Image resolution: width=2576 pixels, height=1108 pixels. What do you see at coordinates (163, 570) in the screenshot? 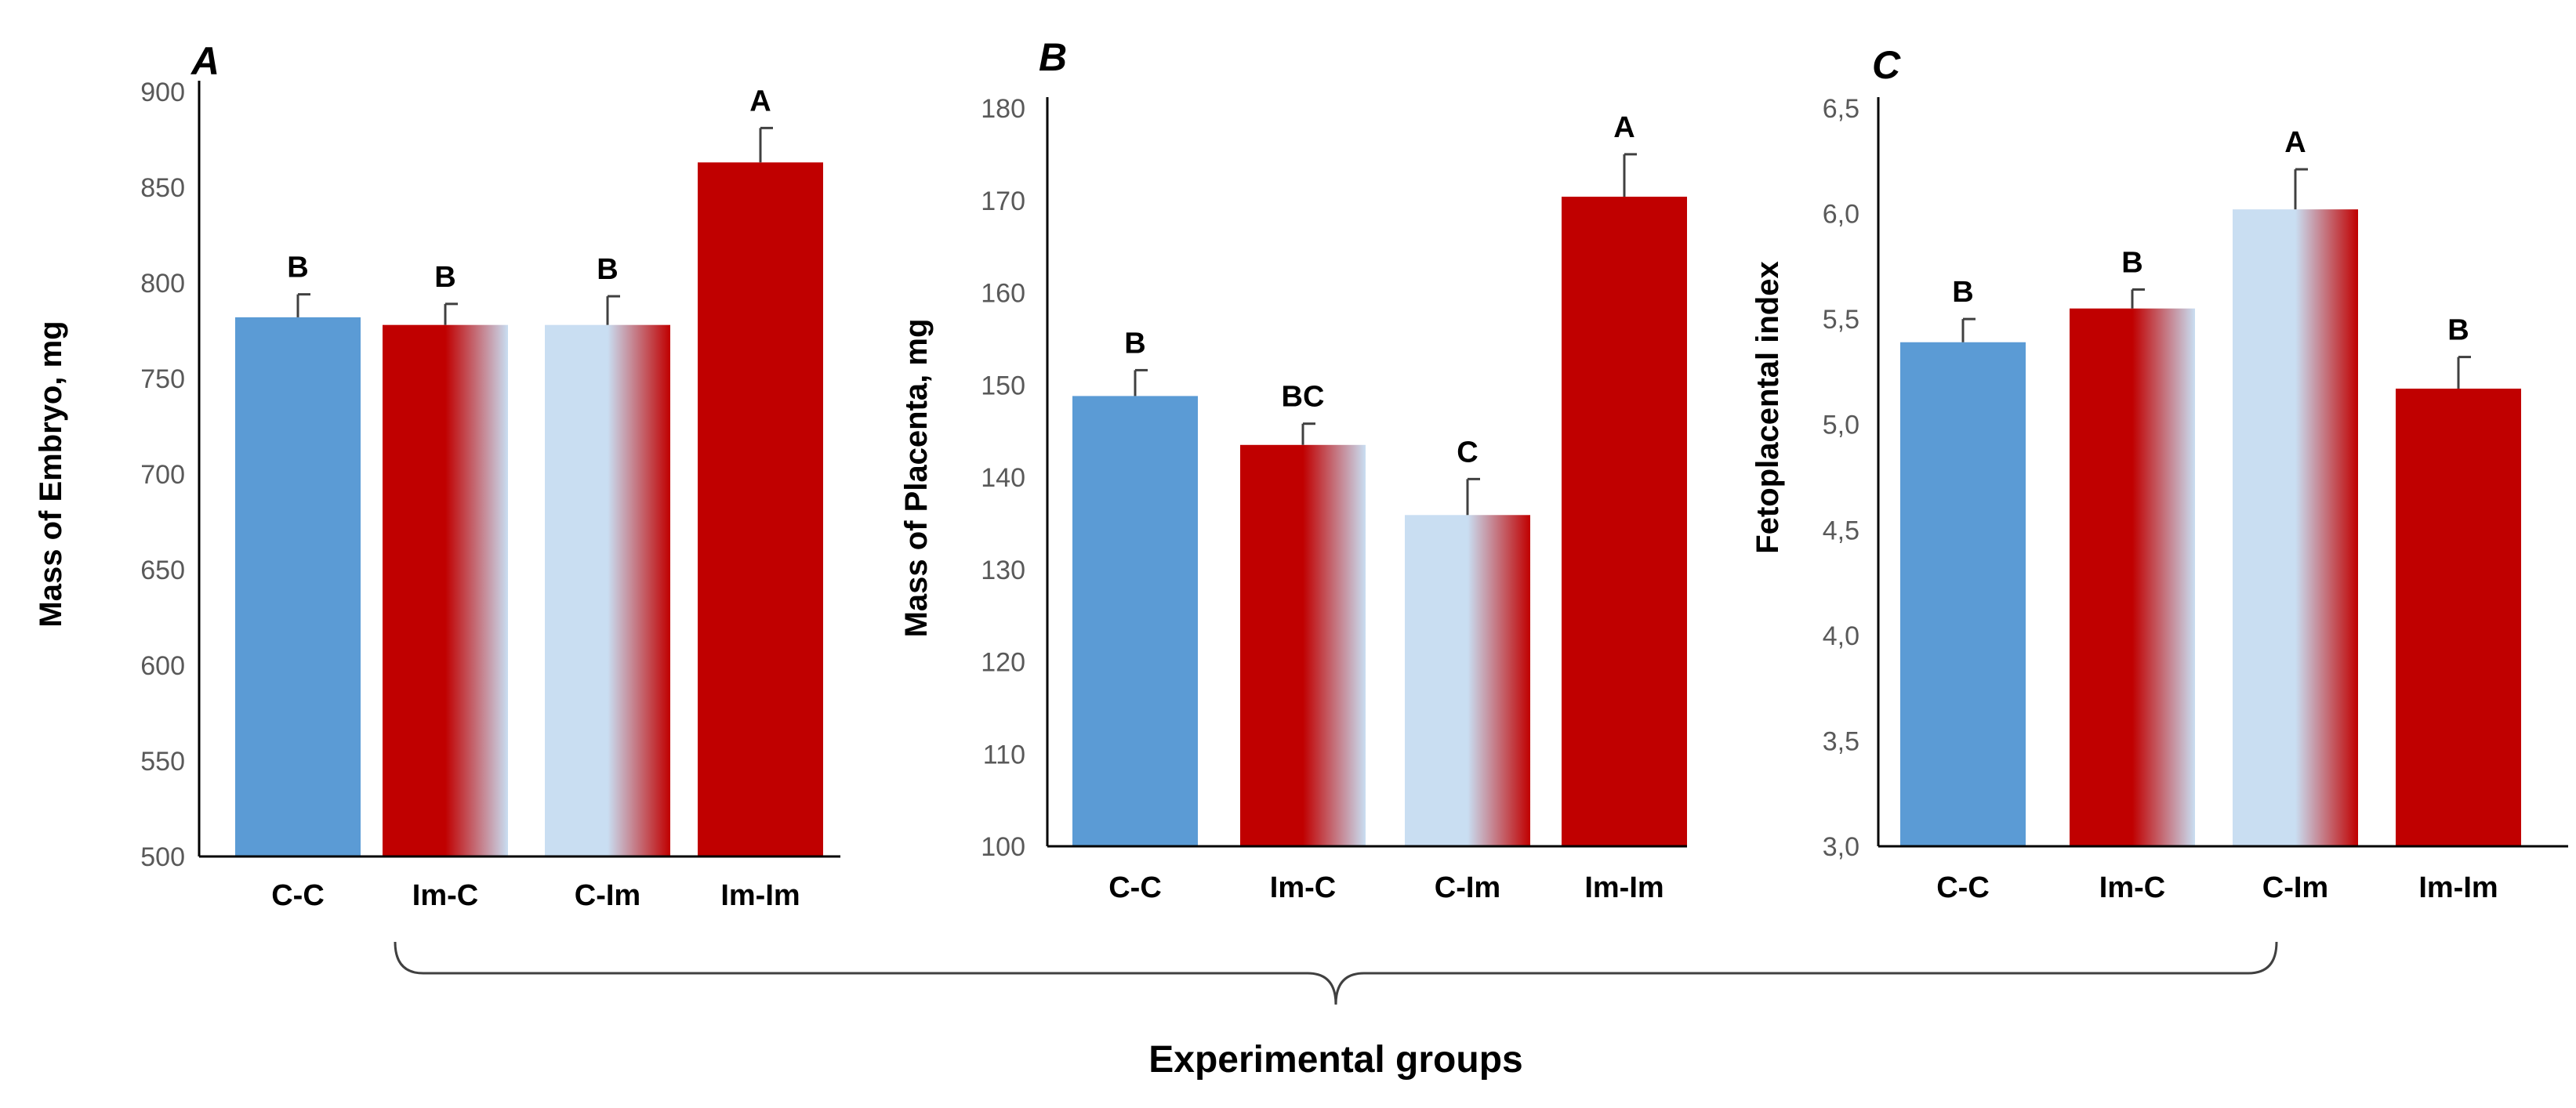
I see `y-tick-label: 650` at bounding box center [163, 570].